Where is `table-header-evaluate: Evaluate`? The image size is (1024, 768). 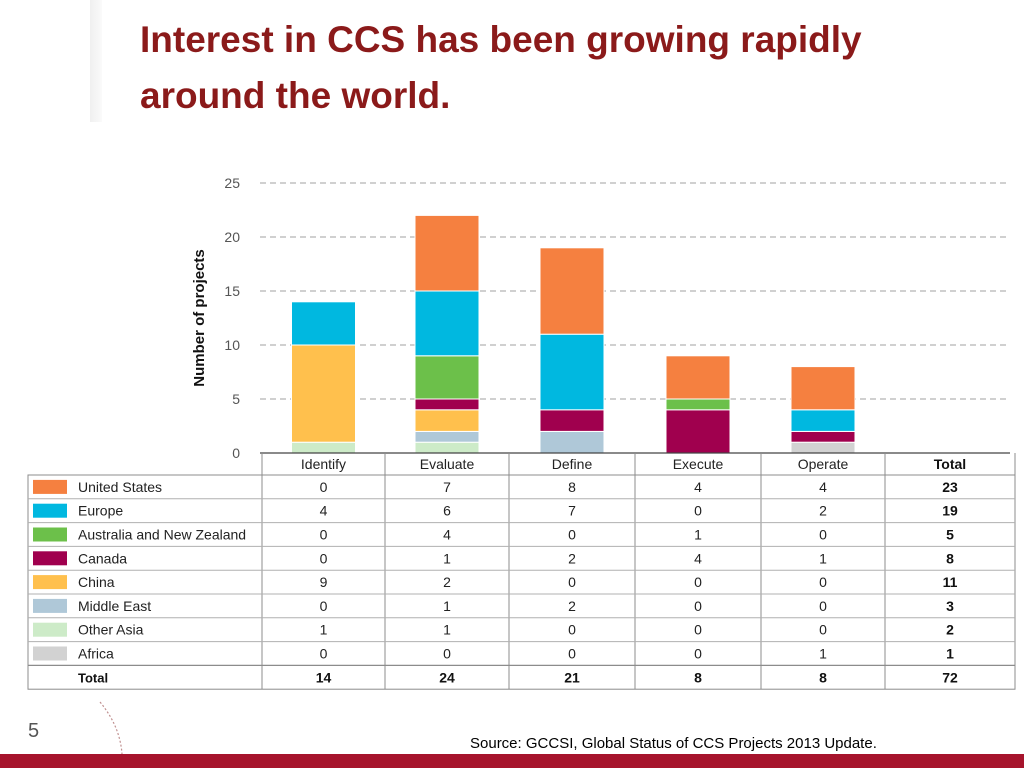
table-header-evaluate: Evaluate is located at coordinates (447, 464).